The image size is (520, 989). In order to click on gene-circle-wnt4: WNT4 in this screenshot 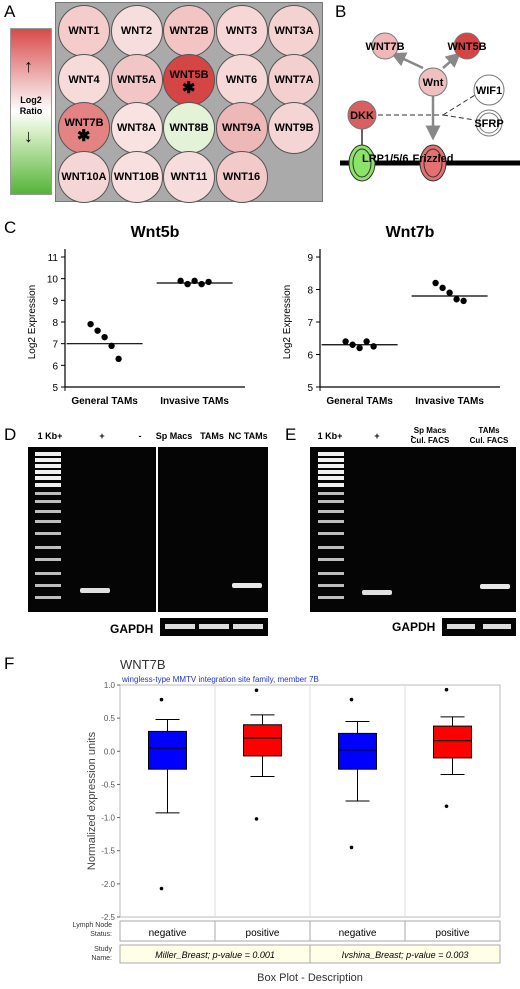, I will do `click(84, 79)`.